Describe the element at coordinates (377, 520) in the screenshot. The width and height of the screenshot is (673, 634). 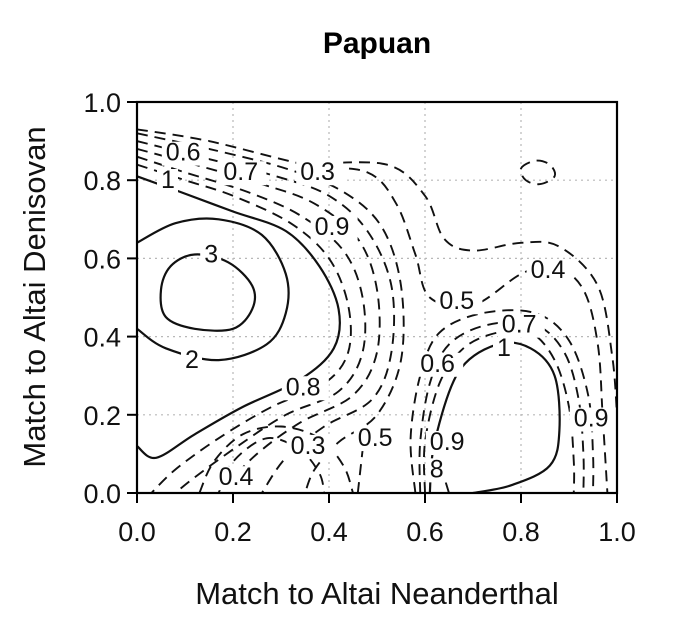
I see `x-axis: 0.0 0.2 0.4 0.6 0.8 1.0` at that location.